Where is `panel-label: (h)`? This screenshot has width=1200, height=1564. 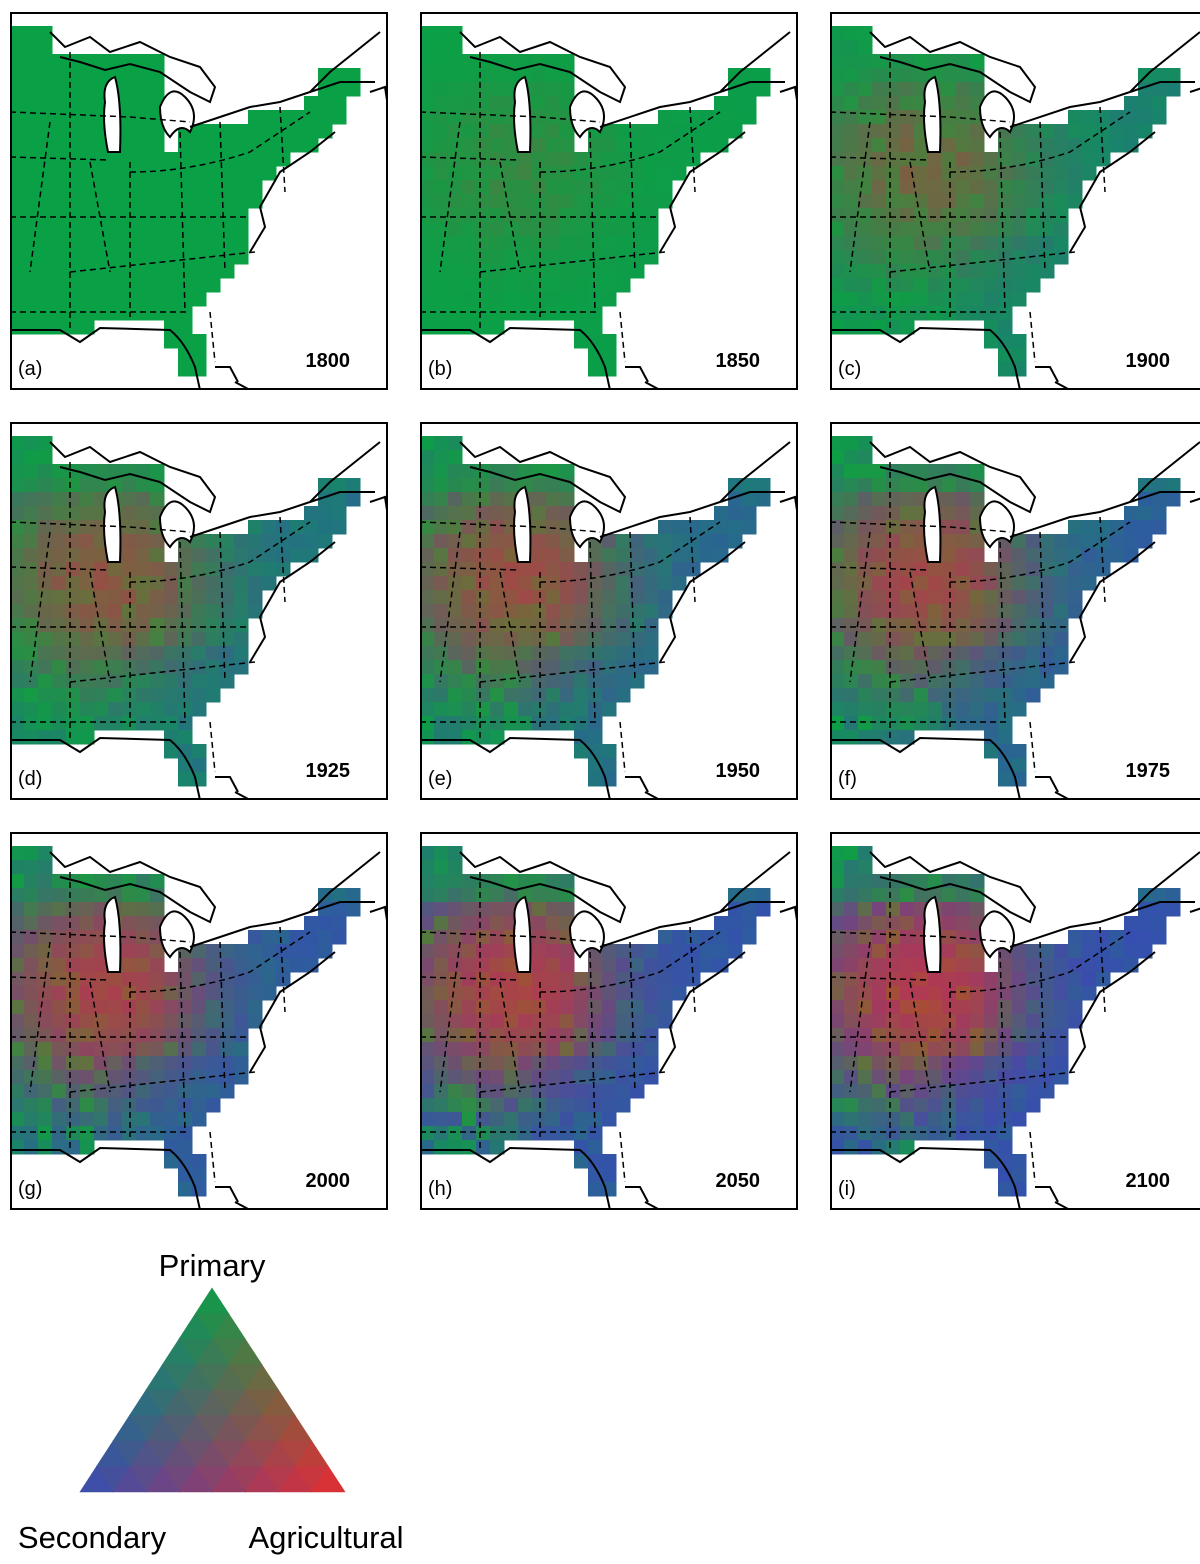
panel-label: (h) is located at coordinates (440, 1189).